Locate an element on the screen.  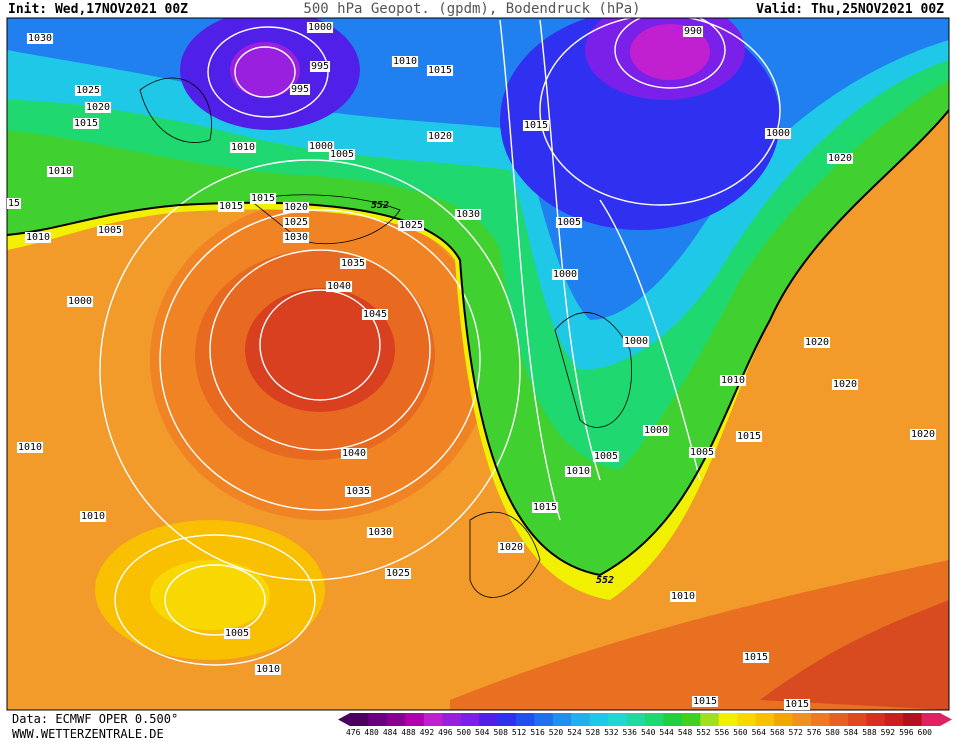
isobar-label: 1025 is located at coordinates (88, 90).